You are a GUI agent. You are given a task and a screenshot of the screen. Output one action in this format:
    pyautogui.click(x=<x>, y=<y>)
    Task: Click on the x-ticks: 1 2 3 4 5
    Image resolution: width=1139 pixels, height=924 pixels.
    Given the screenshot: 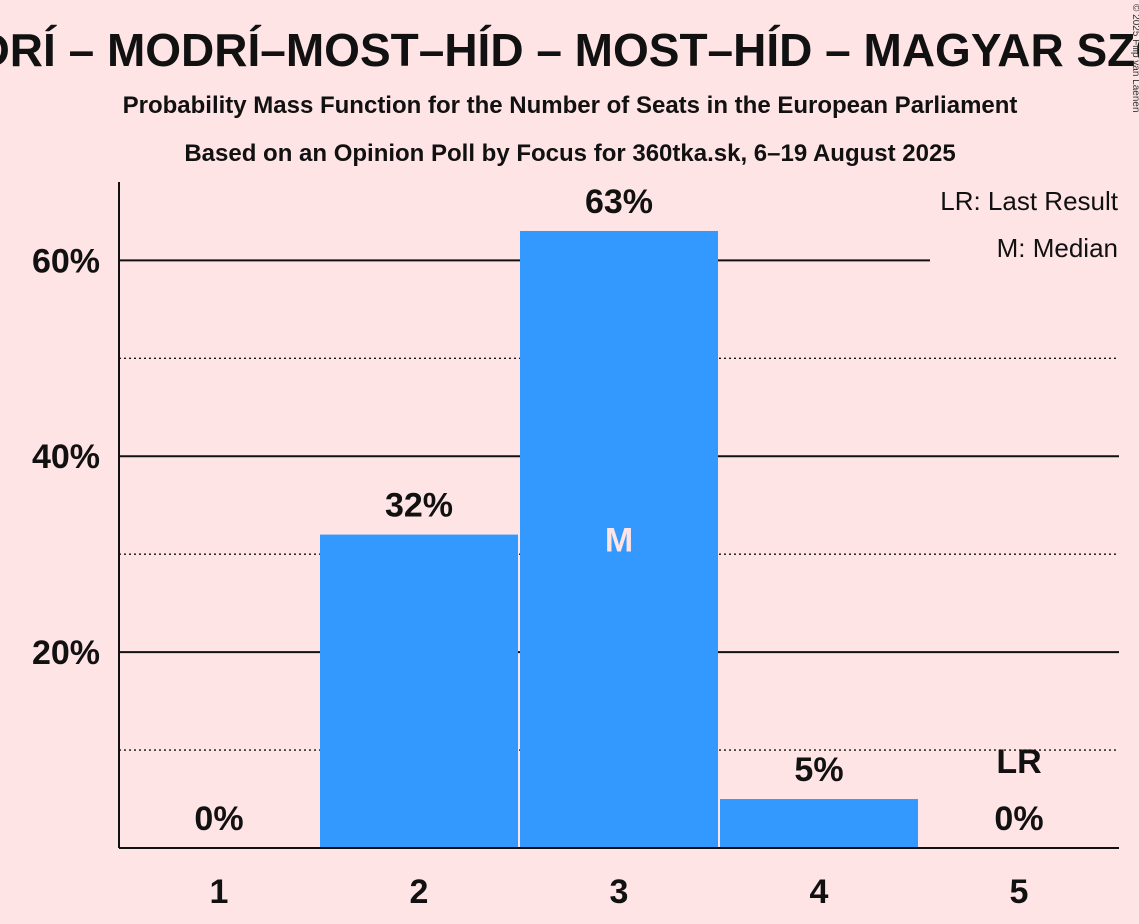 What is the action you would take?
    pyautogui.click(x=619, y=892)
    